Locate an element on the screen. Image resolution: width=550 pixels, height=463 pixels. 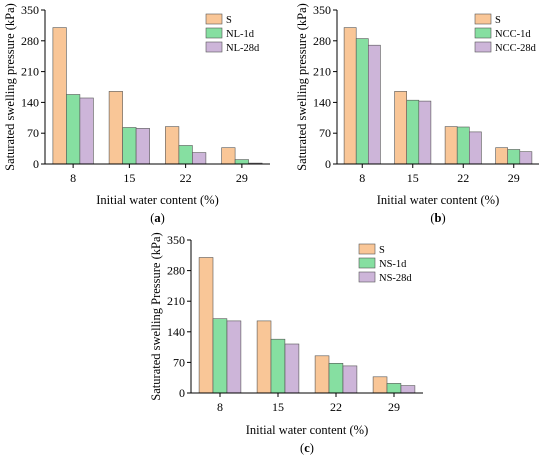
legend: S NCC-1d NCC-28d is located at coordinates (505, 33).